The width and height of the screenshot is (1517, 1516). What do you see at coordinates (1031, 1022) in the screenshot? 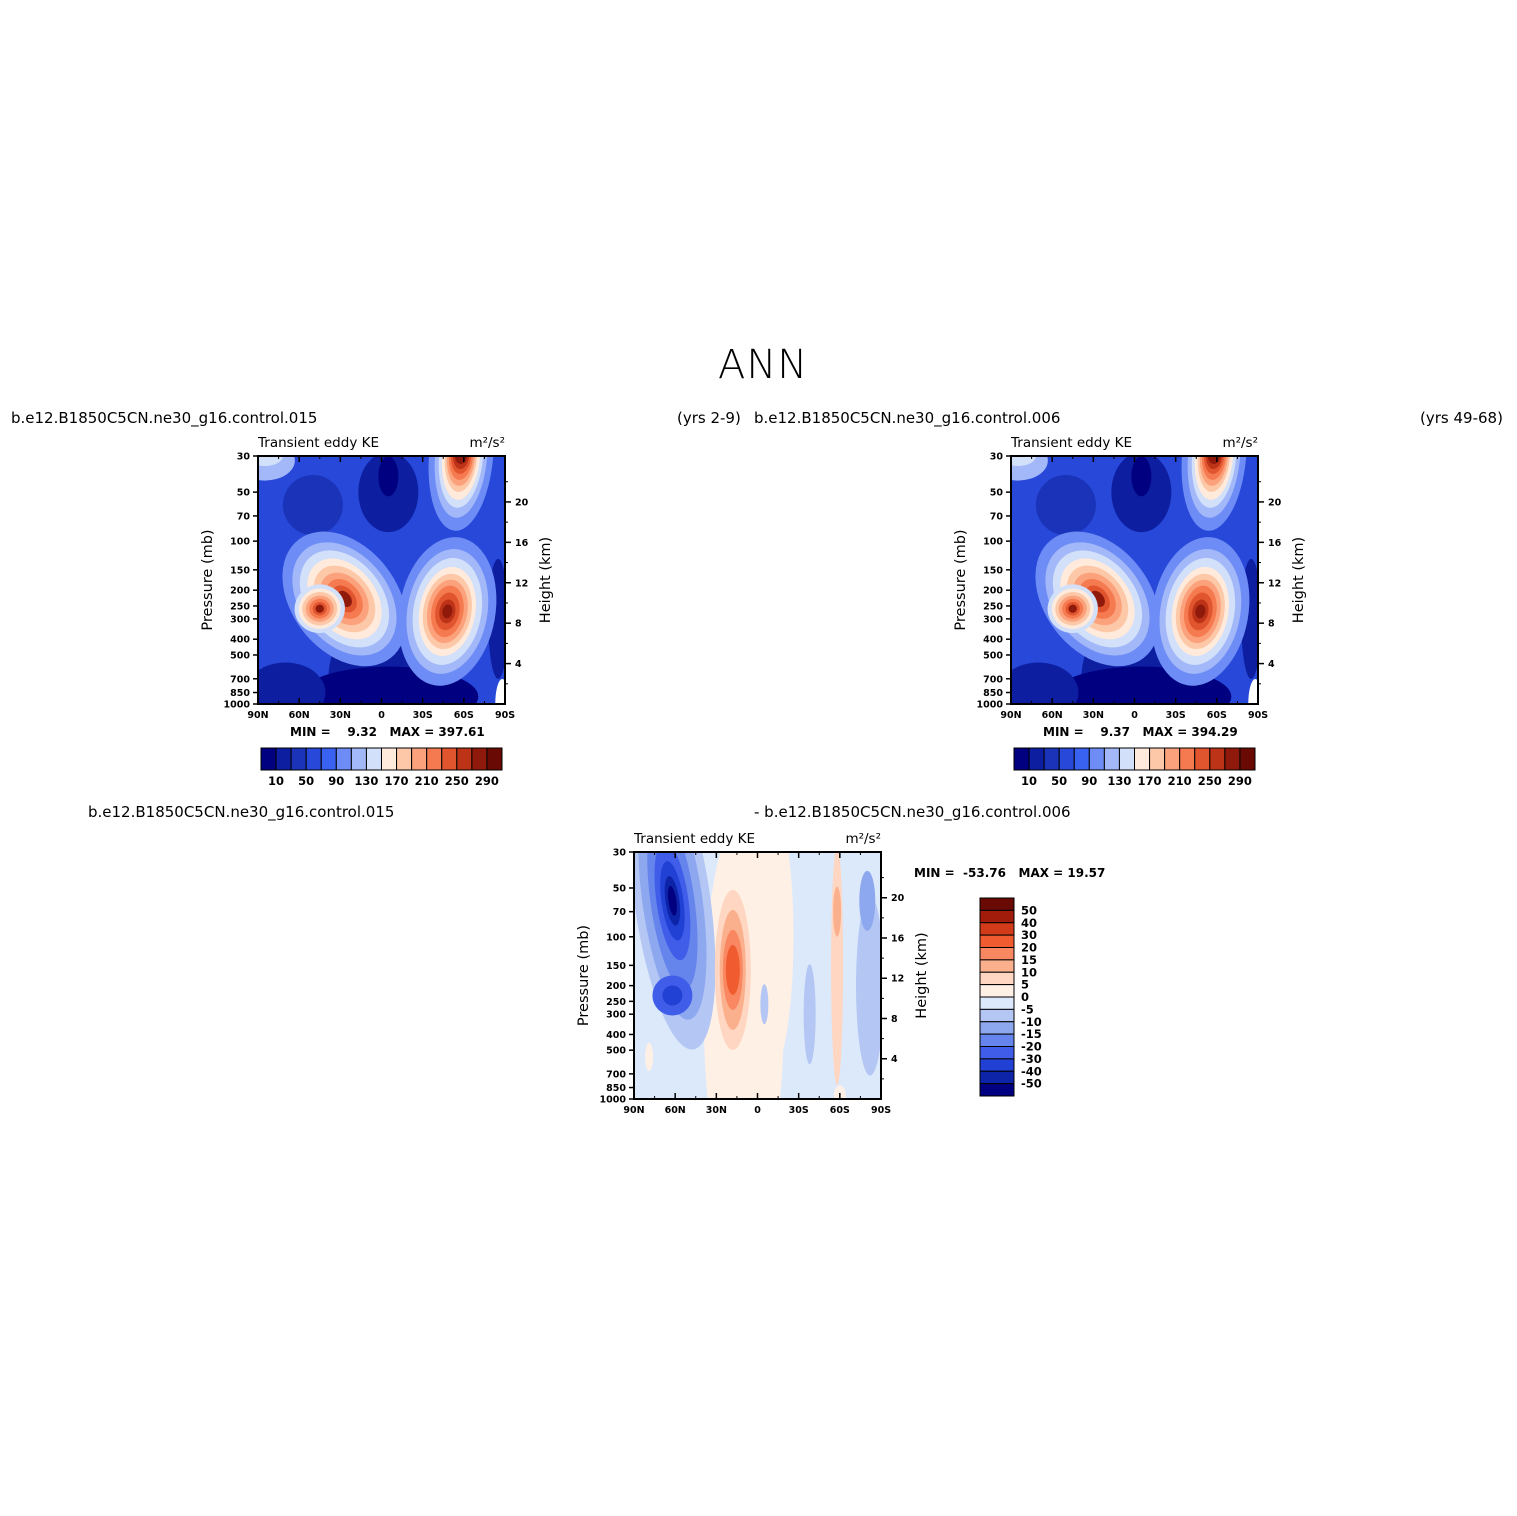
I see `colorbar-label: -10` at bounding box center [1031, 1022].